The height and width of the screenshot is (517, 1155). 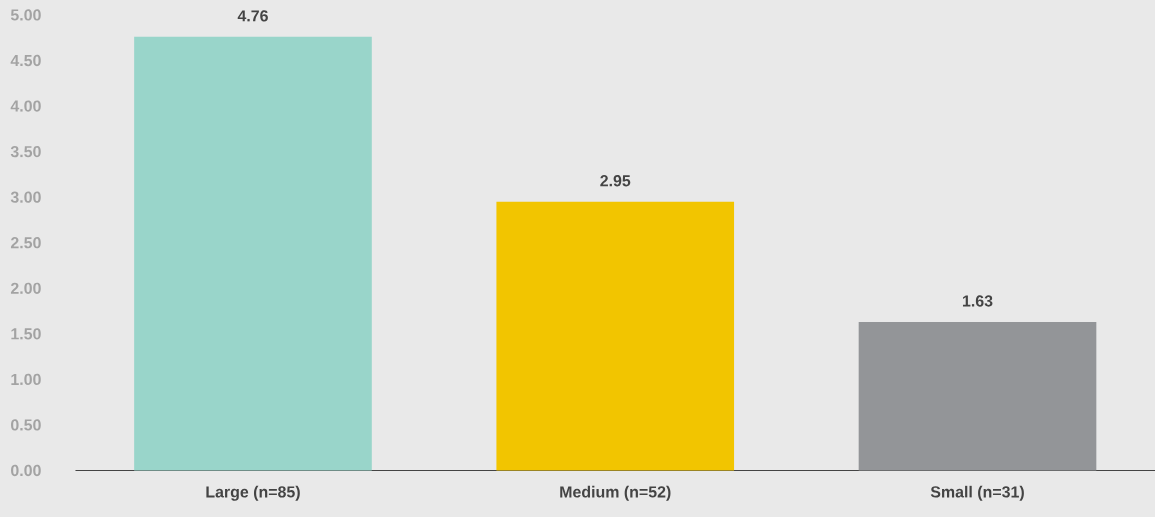 I want to click on data-label: 2.95, so click(x=615, y=180).